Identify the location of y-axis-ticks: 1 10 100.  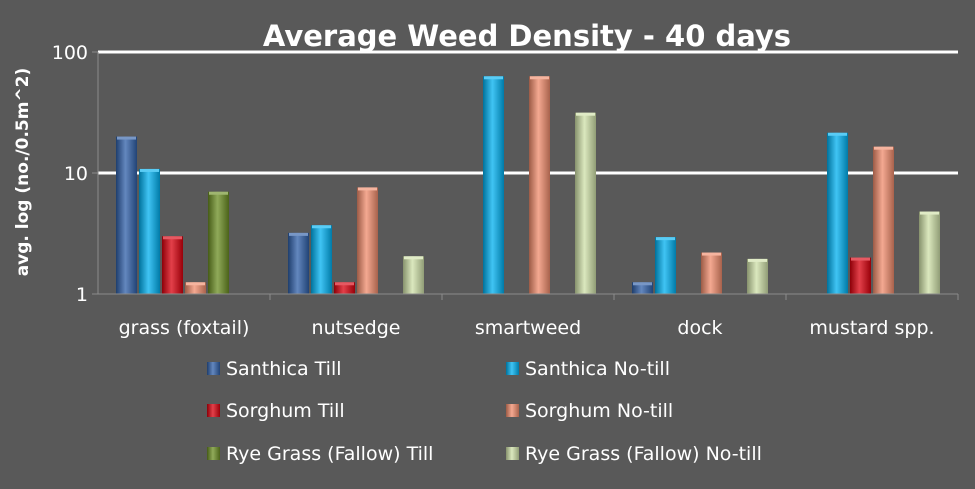
(75, 174).